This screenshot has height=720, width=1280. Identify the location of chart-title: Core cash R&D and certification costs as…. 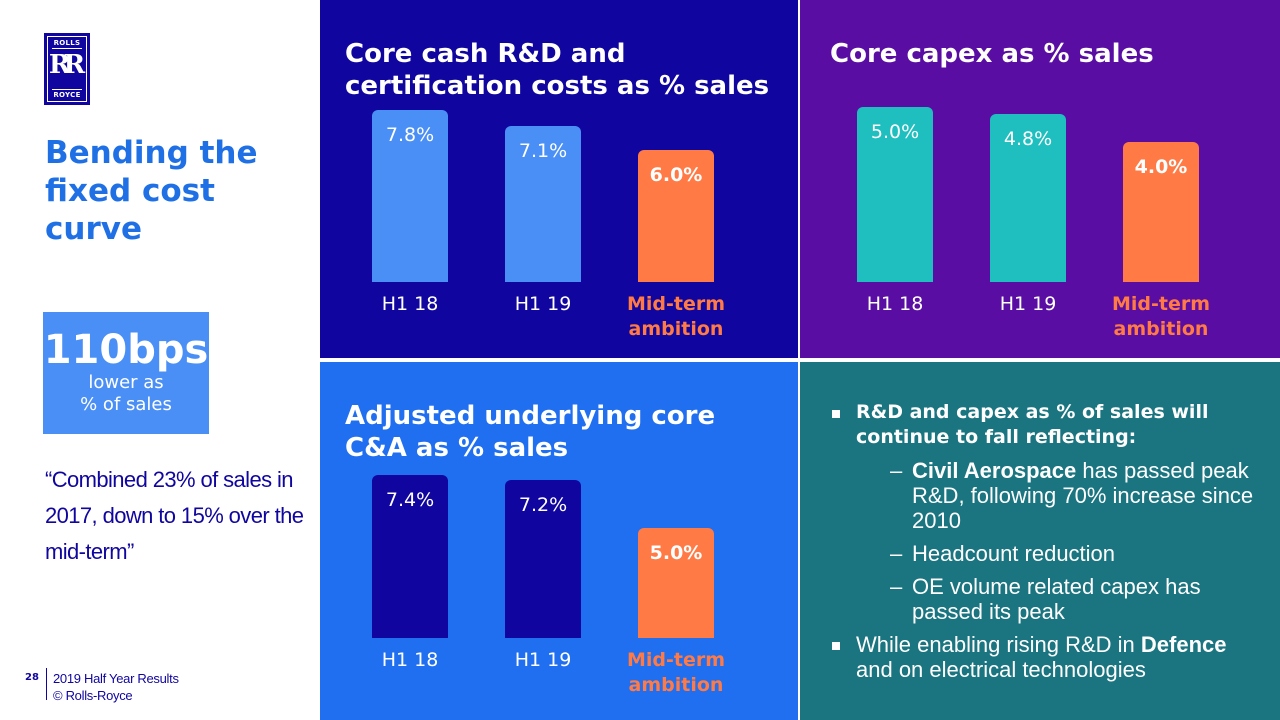
(557, 70).